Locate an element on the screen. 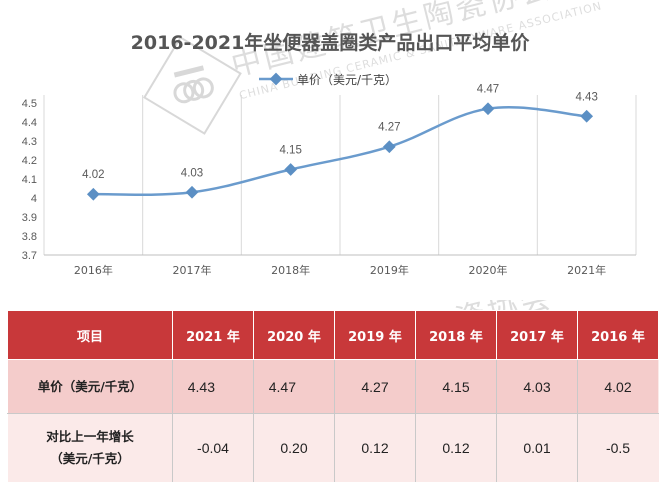 The height and width of the screenshot is (494, 660). table-row-unit-price: 单价（美元/千克） 4.43 4.47 4.27 4.15 4.03 4.02 is located at coordinates (333, 386).